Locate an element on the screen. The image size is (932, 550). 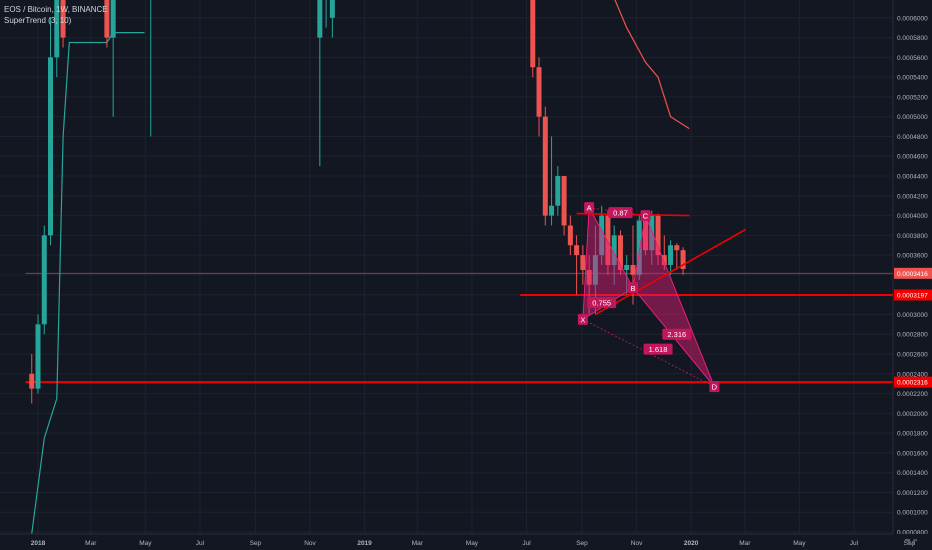
symbol-title: EOS / Bitcoin, 1W, BINANCE is located at coordinates (56, 9).